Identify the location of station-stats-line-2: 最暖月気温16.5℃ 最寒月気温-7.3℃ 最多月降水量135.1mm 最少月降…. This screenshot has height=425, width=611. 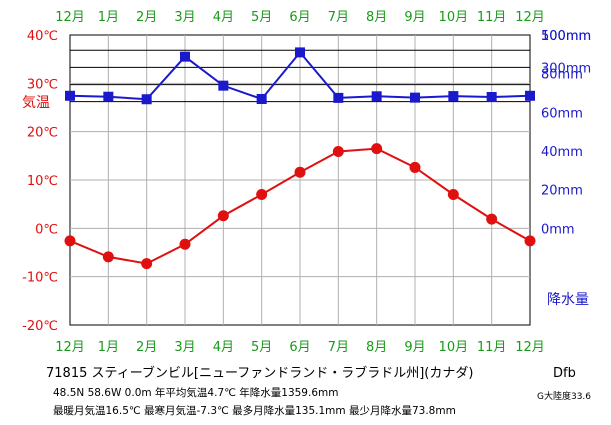
(254, 411).